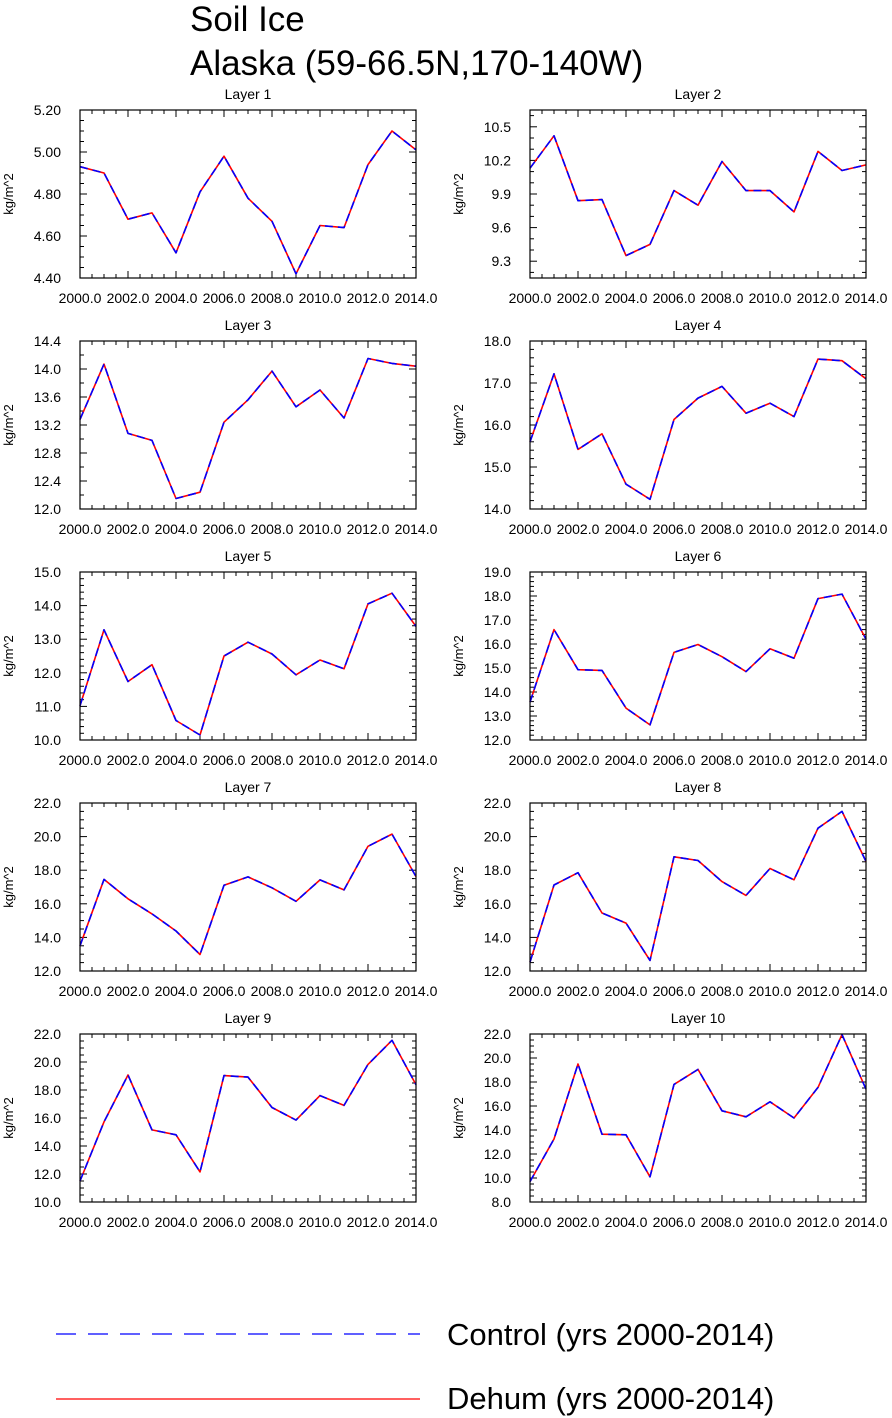 The width and height of the screenshot is (892, 1418). I want to click on y-tick-label: 12.8, so click(47, 453).